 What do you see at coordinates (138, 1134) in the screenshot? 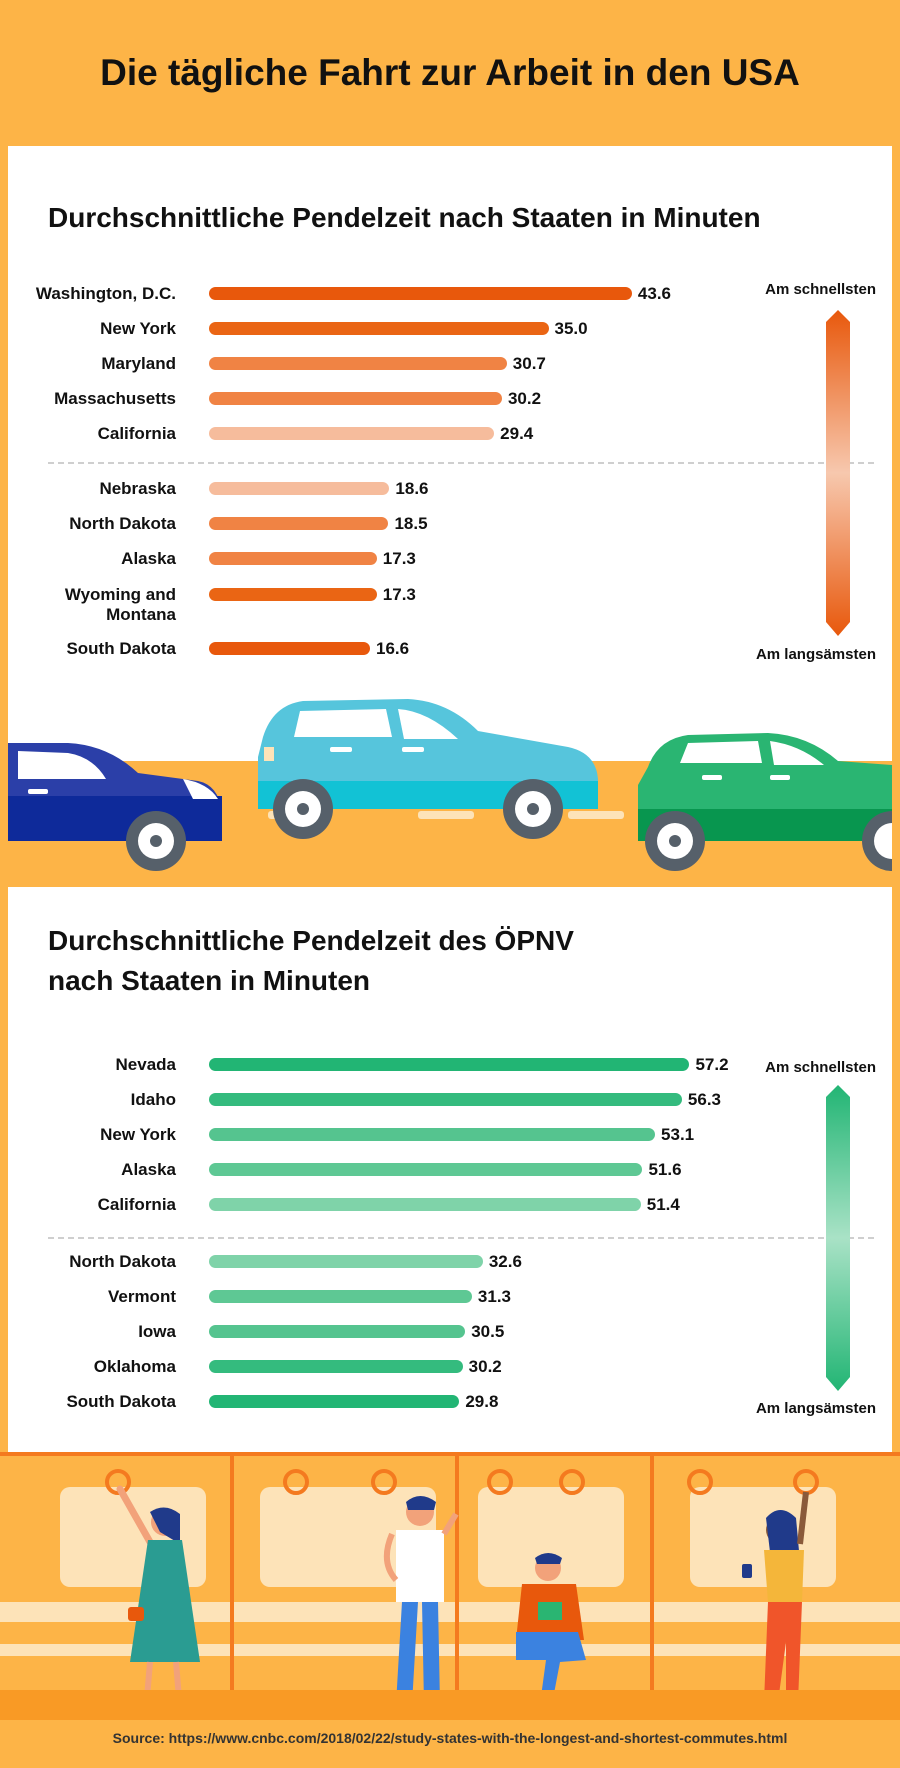
I see `transit-label: New York` at bounding box center [138, 1134].